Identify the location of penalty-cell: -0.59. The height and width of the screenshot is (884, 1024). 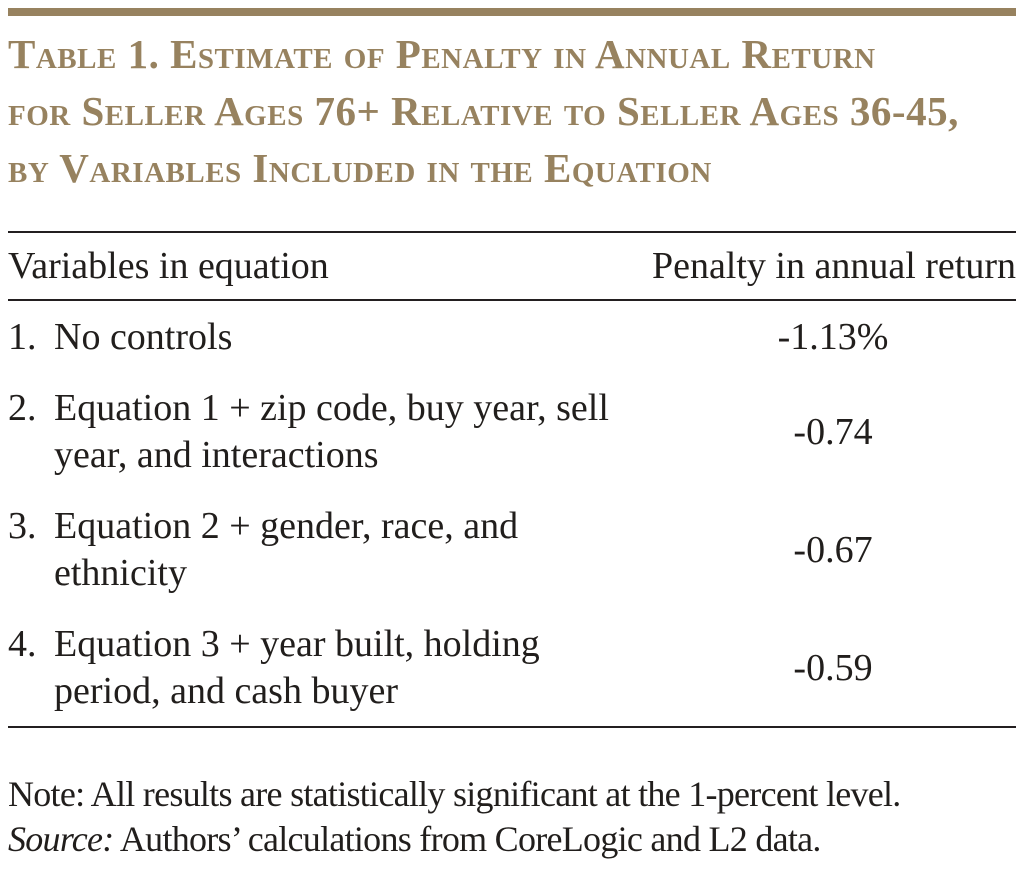
(815, 668).